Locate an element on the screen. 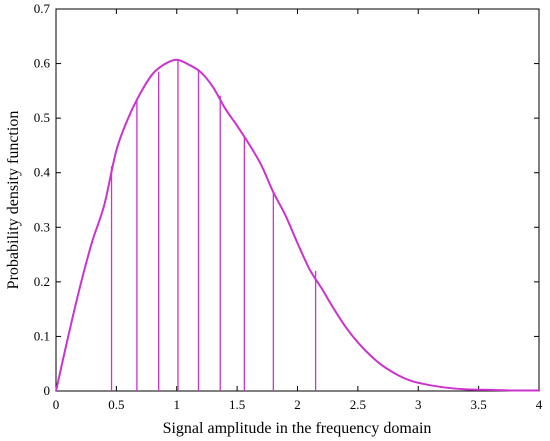  x-tick-label: 0.5 is located at coordinates (116, 404).